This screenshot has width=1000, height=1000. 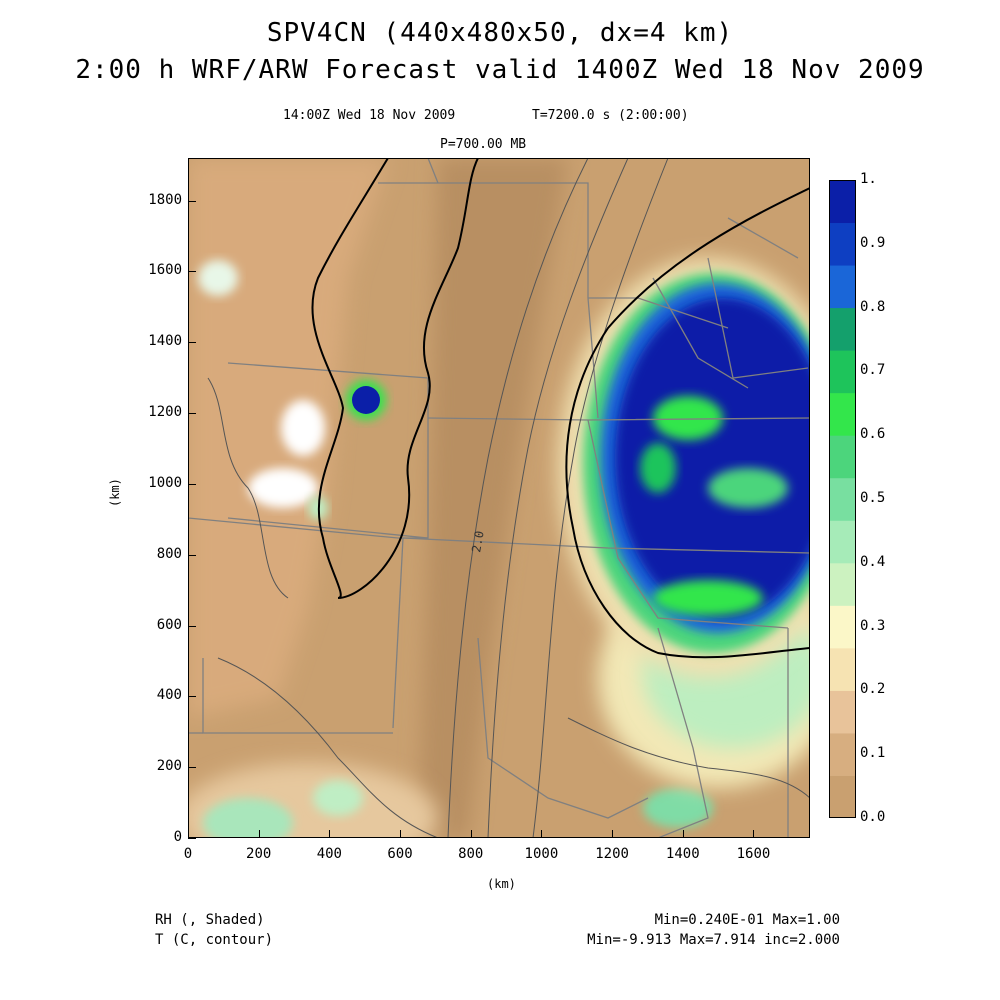 What do you see at coordinates (471, 854) in the screenshot?
I see `x-tick-label: 800` at bounding box center [471, 854].